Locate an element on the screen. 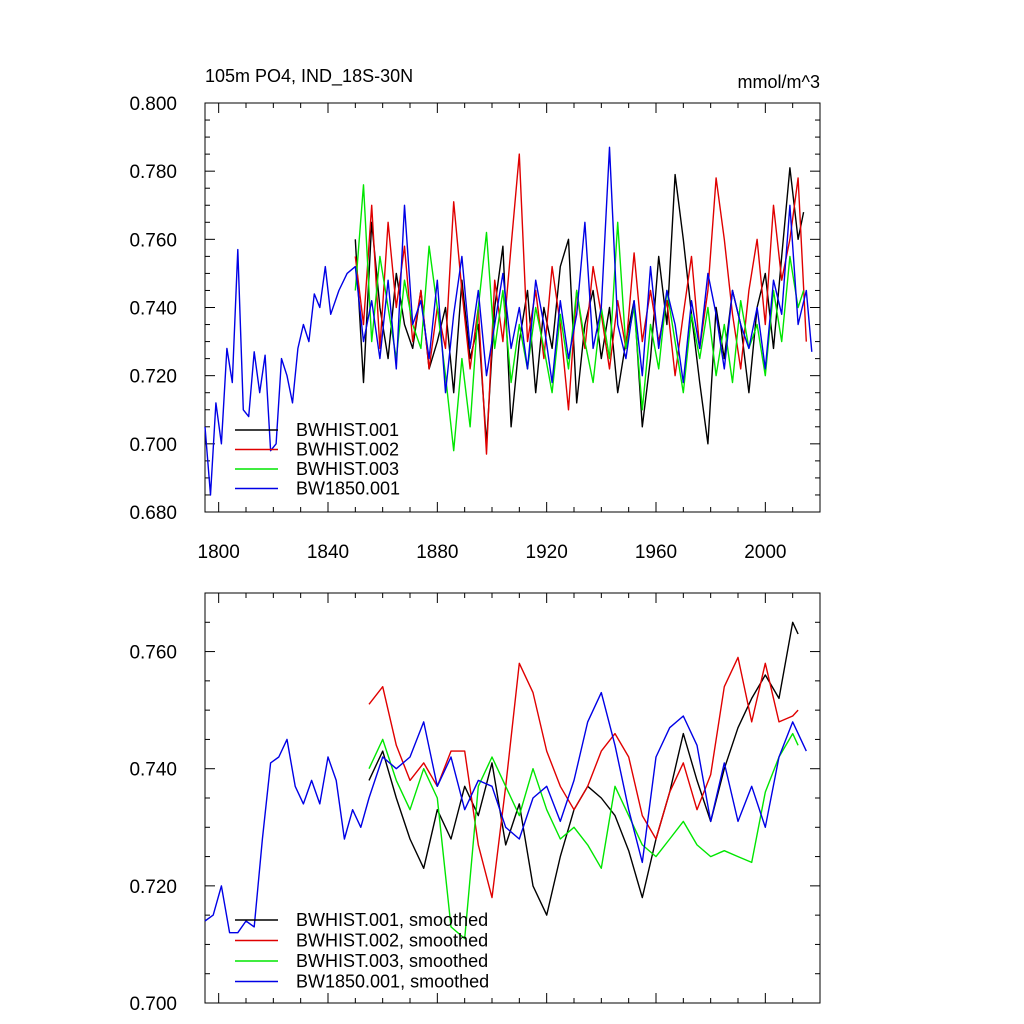  legend-label: BWHIST.001, smoothed is located at coordinates (392, 920).